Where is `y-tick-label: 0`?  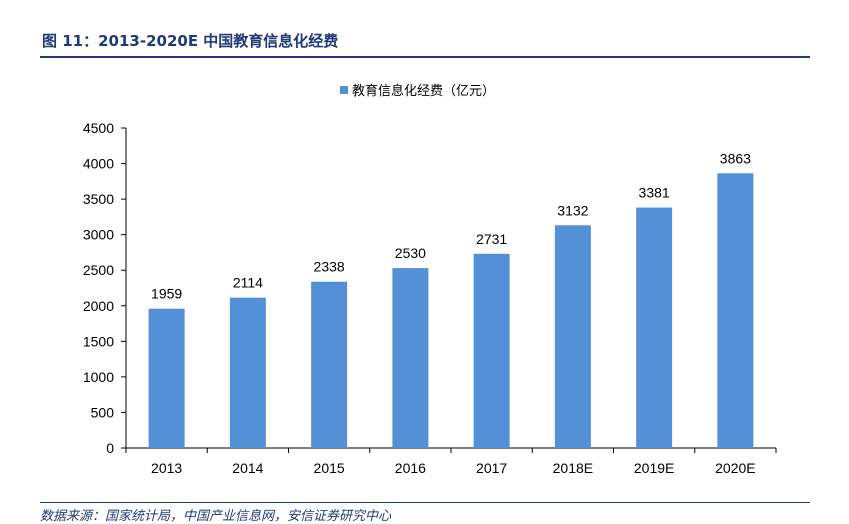 y-tick-label: 0 is located at coordinates (110, 448).